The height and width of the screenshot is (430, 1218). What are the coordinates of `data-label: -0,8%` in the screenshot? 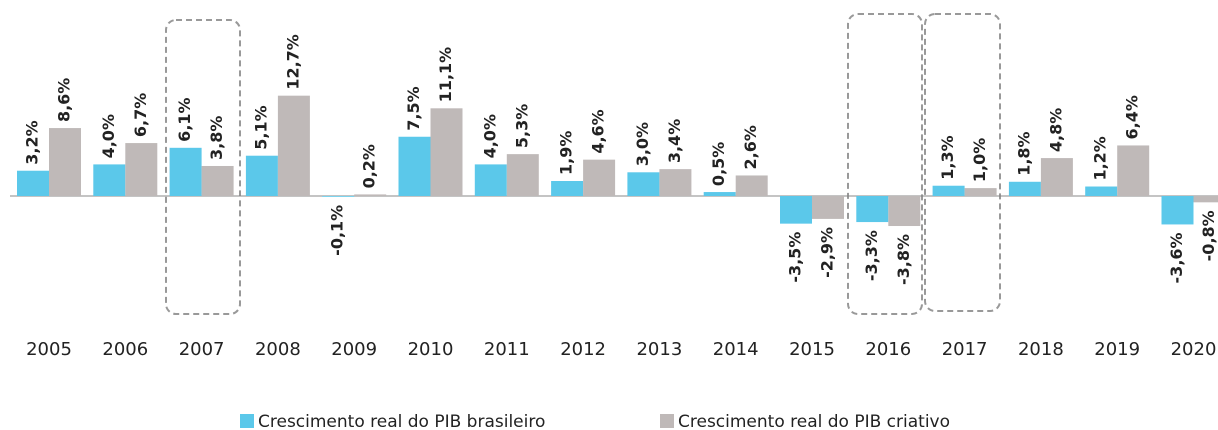 It's located at (1208, 235).